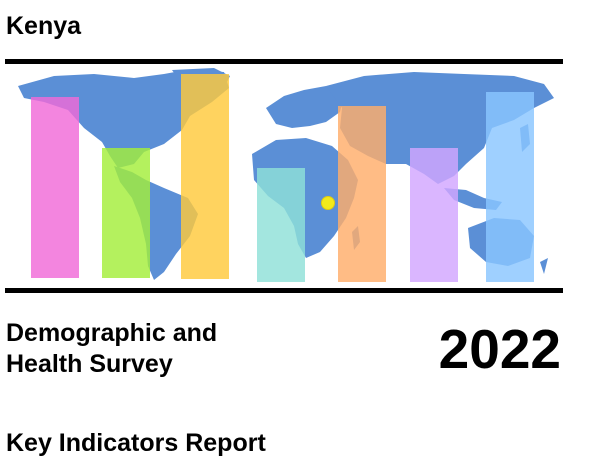  Describe the element at coordinates (284, 290) in the screenshot. I see `bottom-rule` at that location.